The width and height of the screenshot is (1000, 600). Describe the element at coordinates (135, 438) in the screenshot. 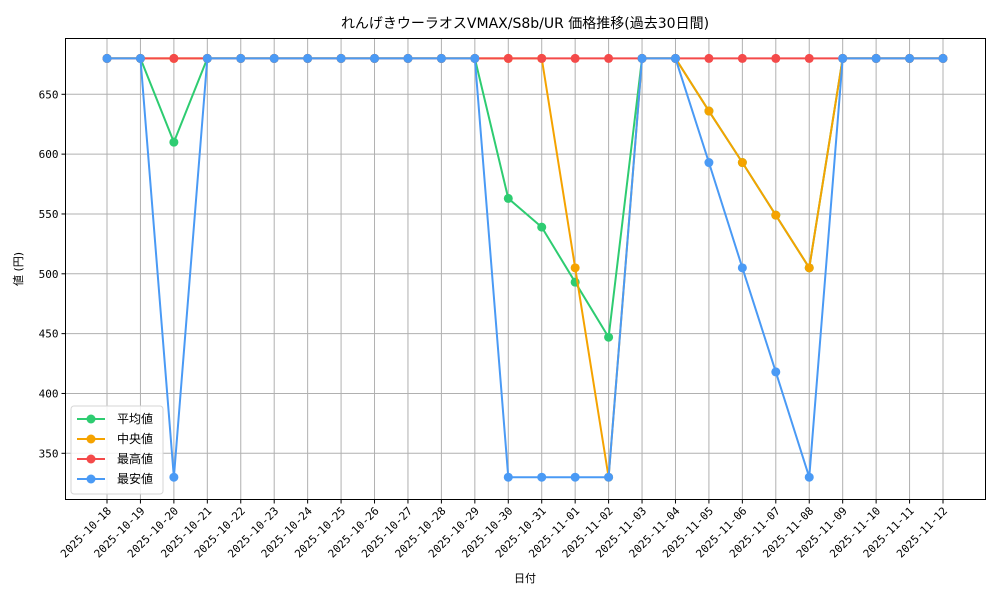

I see `legend-label: 中央値` at that location.